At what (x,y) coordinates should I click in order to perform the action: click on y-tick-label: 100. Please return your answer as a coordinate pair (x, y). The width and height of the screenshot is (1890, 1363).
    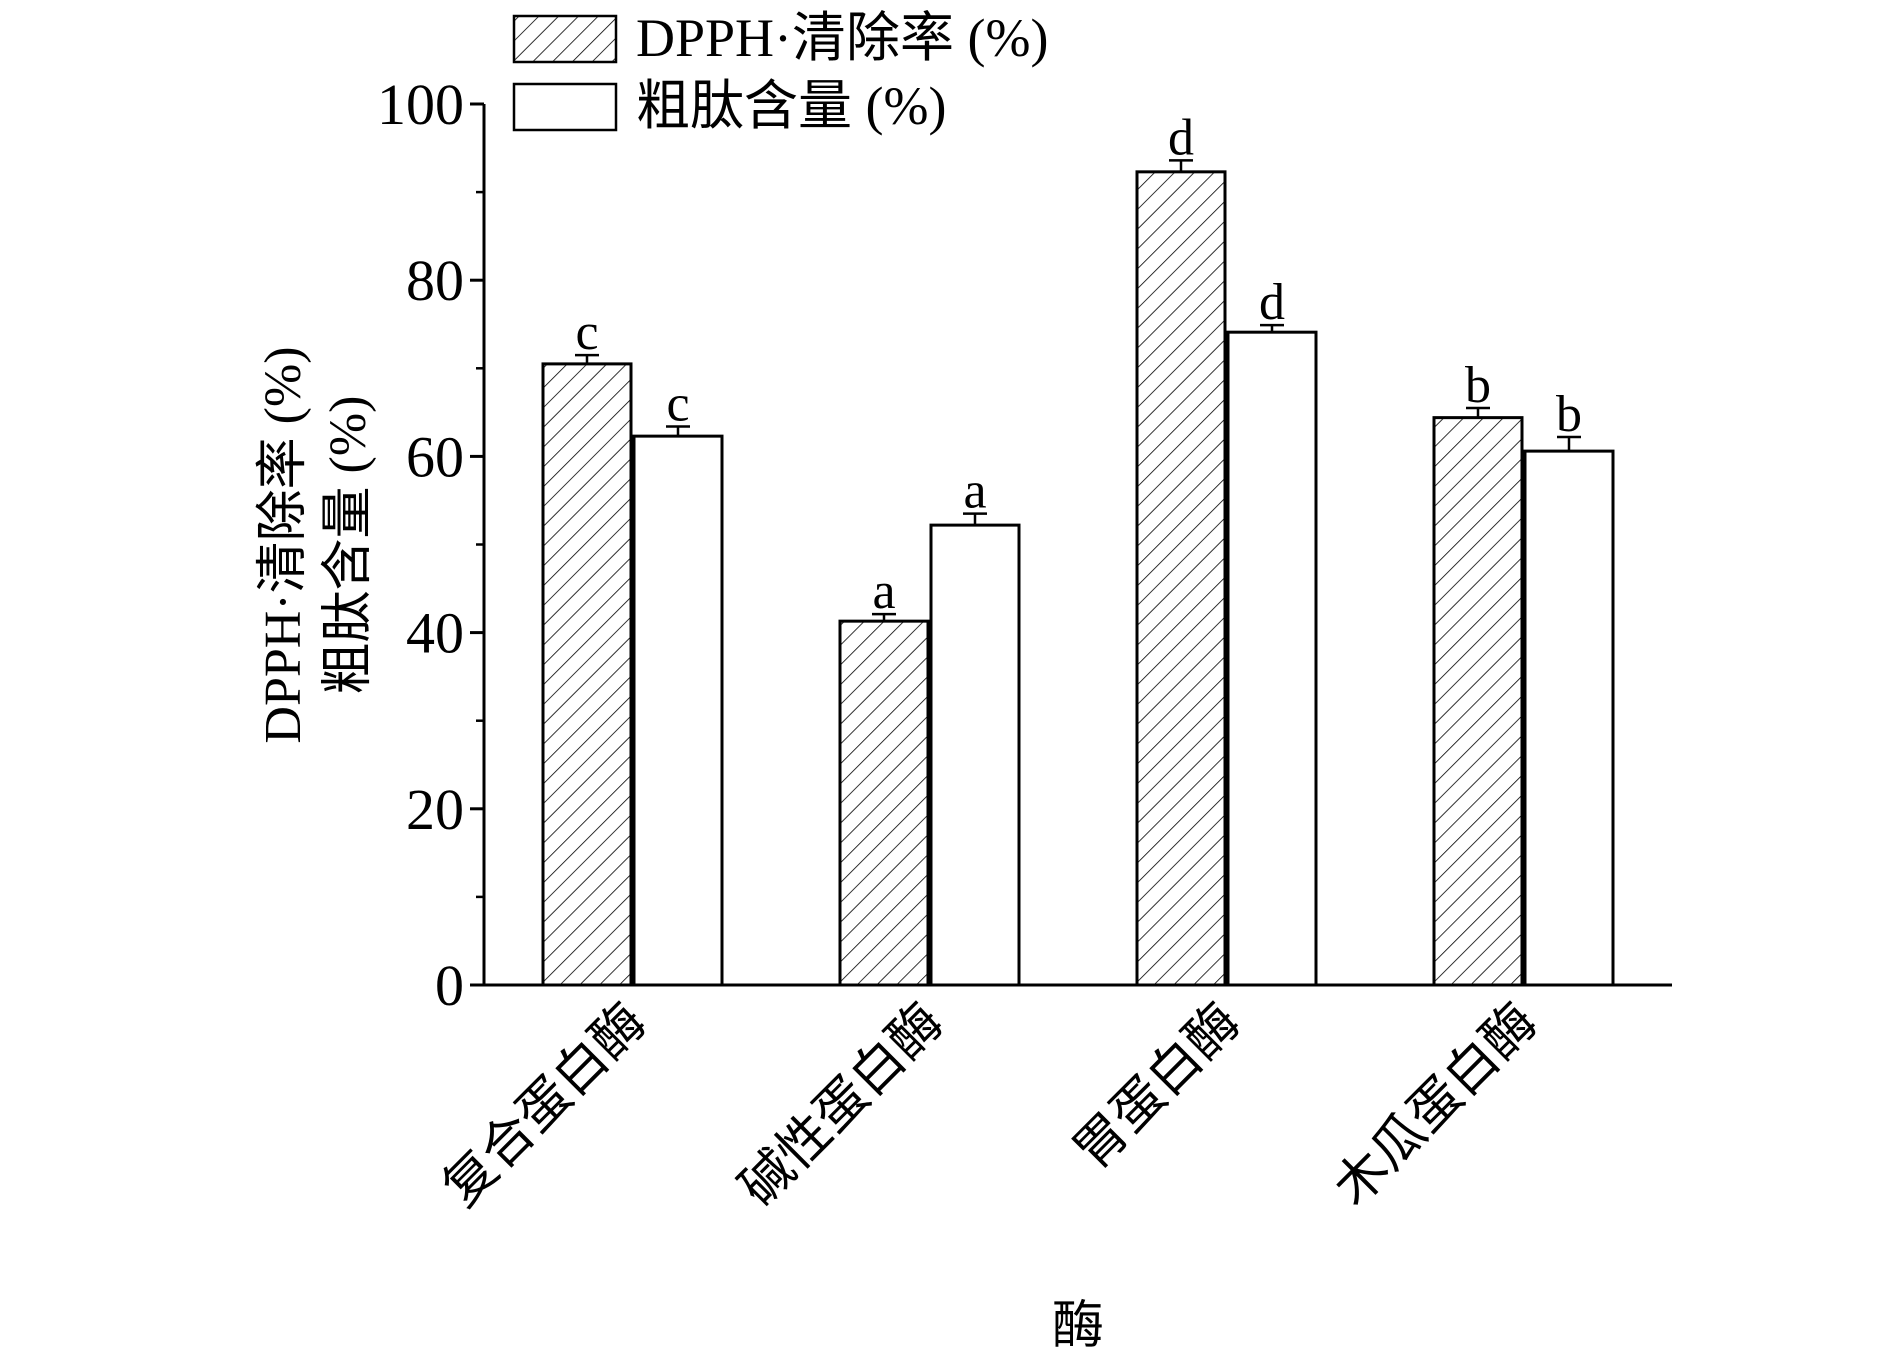
    Looking at the image, I should click on (420, 104).